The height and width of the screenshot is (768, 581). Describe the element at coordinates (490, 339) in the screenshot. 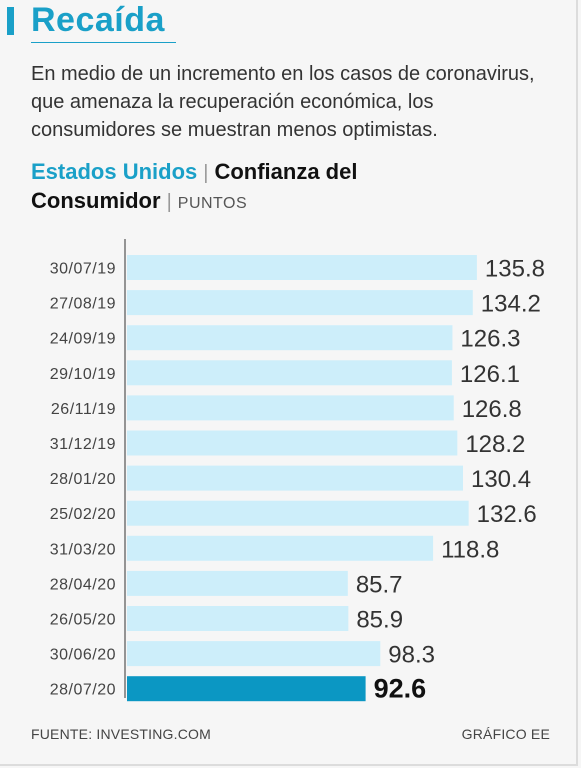

I see `value-label: 126.3` at that location.